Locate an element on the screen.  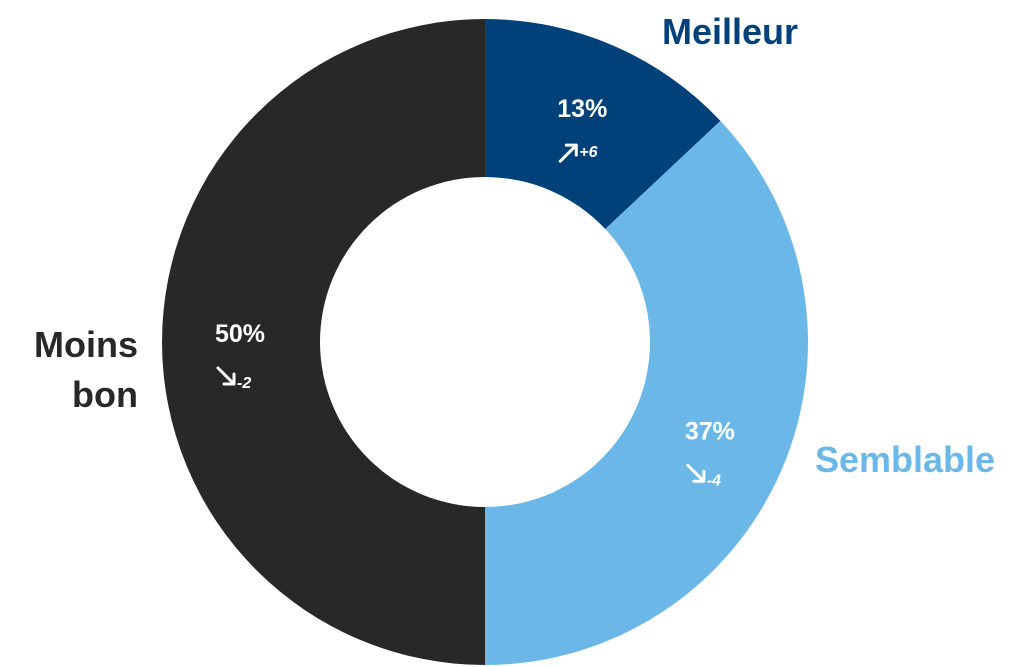
value-label: 13% is located at coordinates (582, 109).